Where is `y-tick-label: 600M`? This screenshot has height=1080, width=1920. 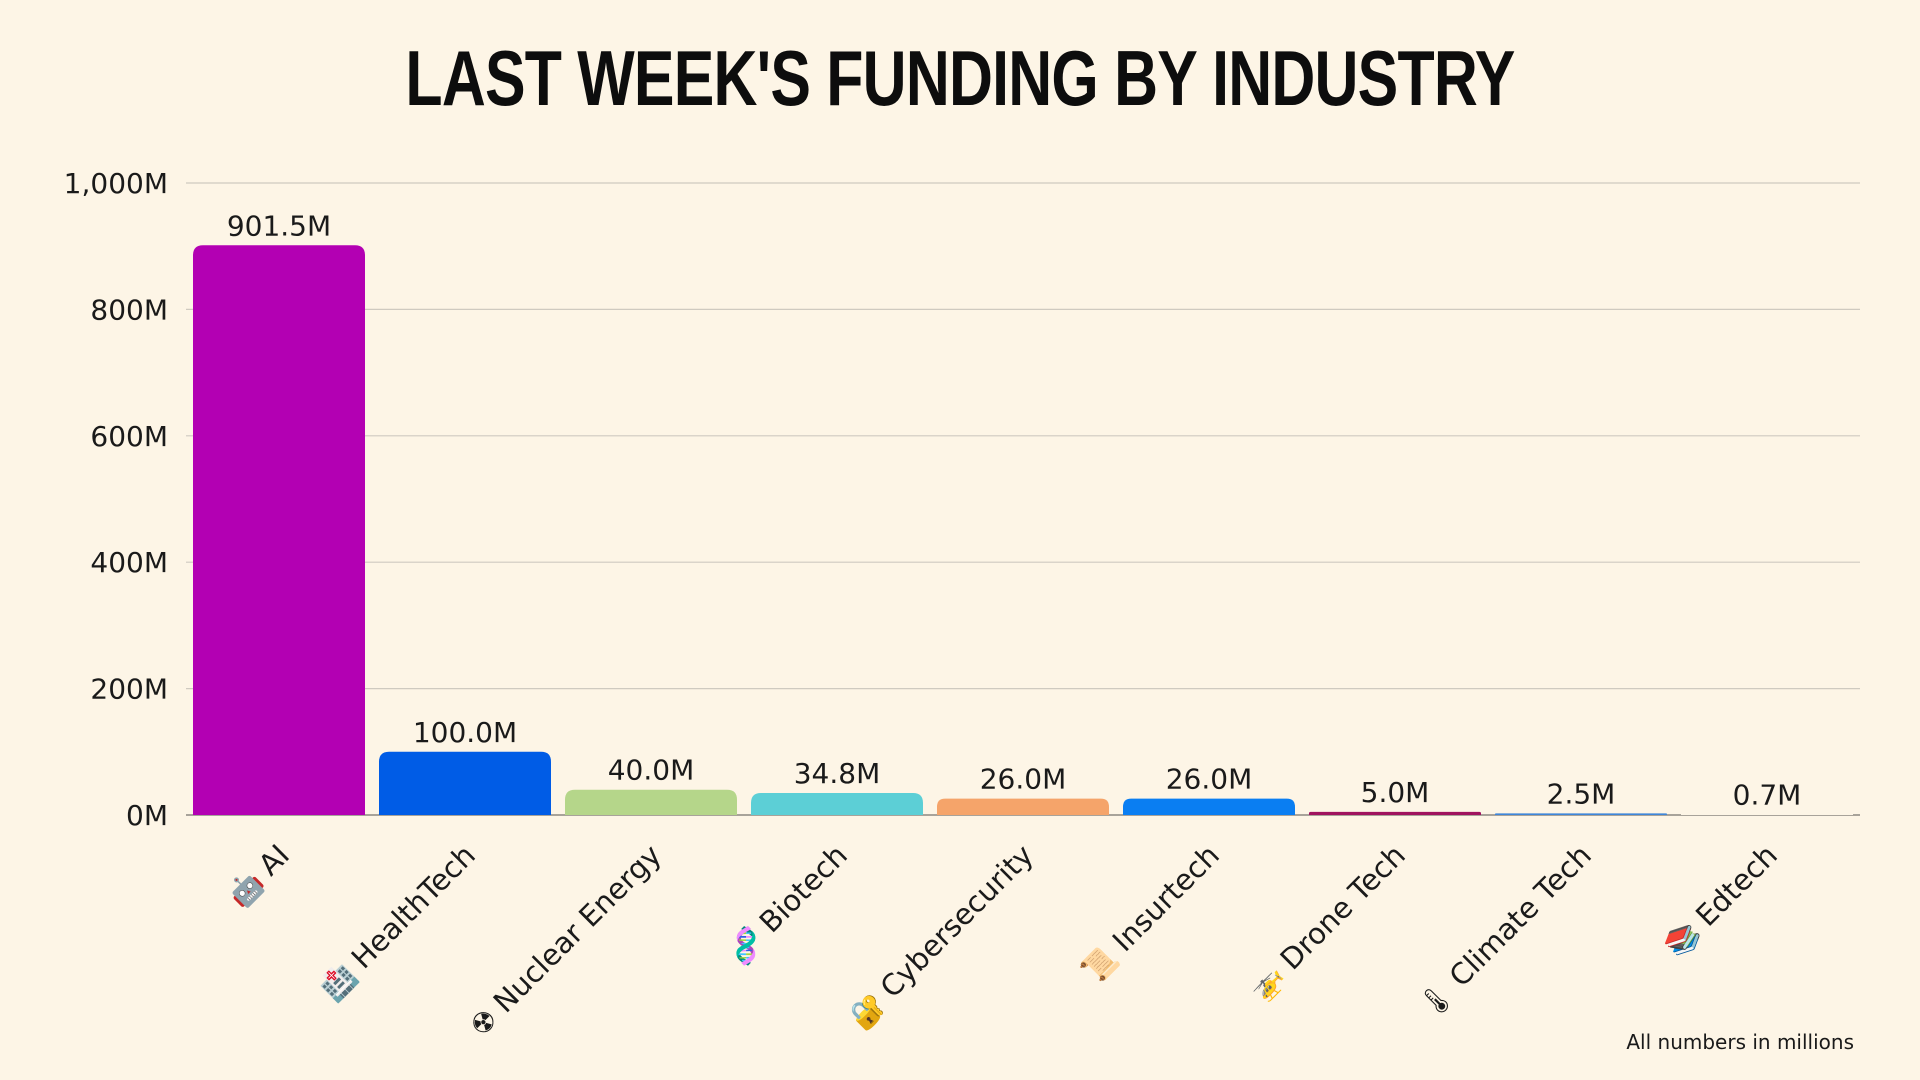 y-tick-label: 600M is located at coordinates (129, 436).